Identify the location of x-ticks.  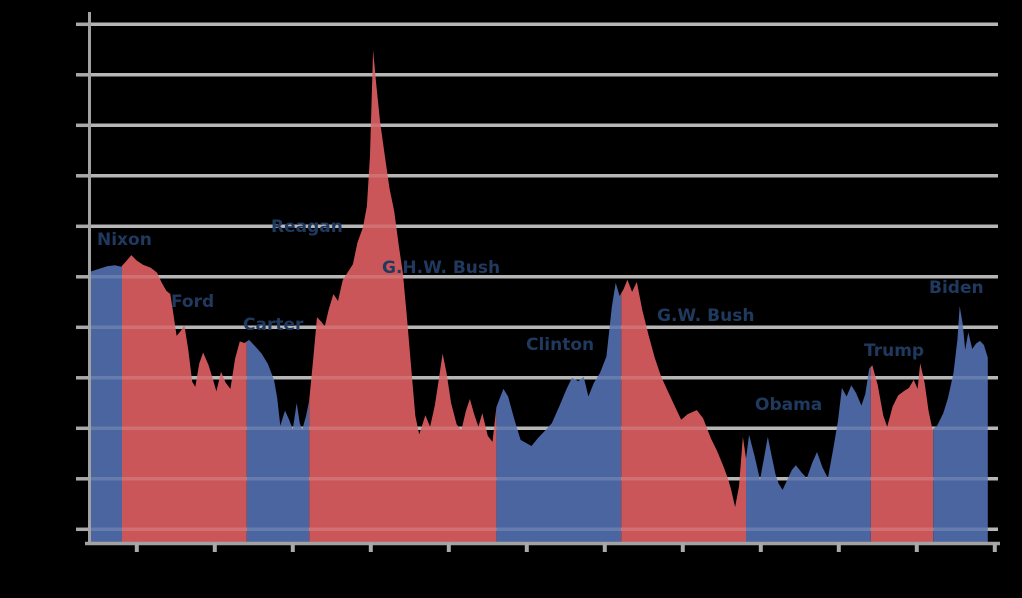
(565, 547).